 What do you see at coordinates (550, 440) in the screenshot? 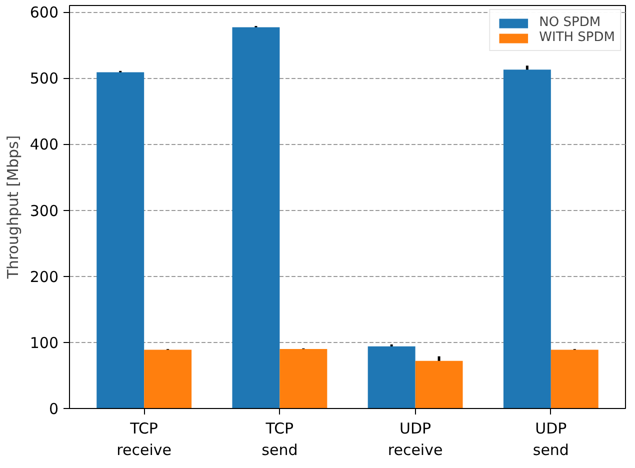
I see `x-tick-label: UDP send` at bounding box center [550, 440].